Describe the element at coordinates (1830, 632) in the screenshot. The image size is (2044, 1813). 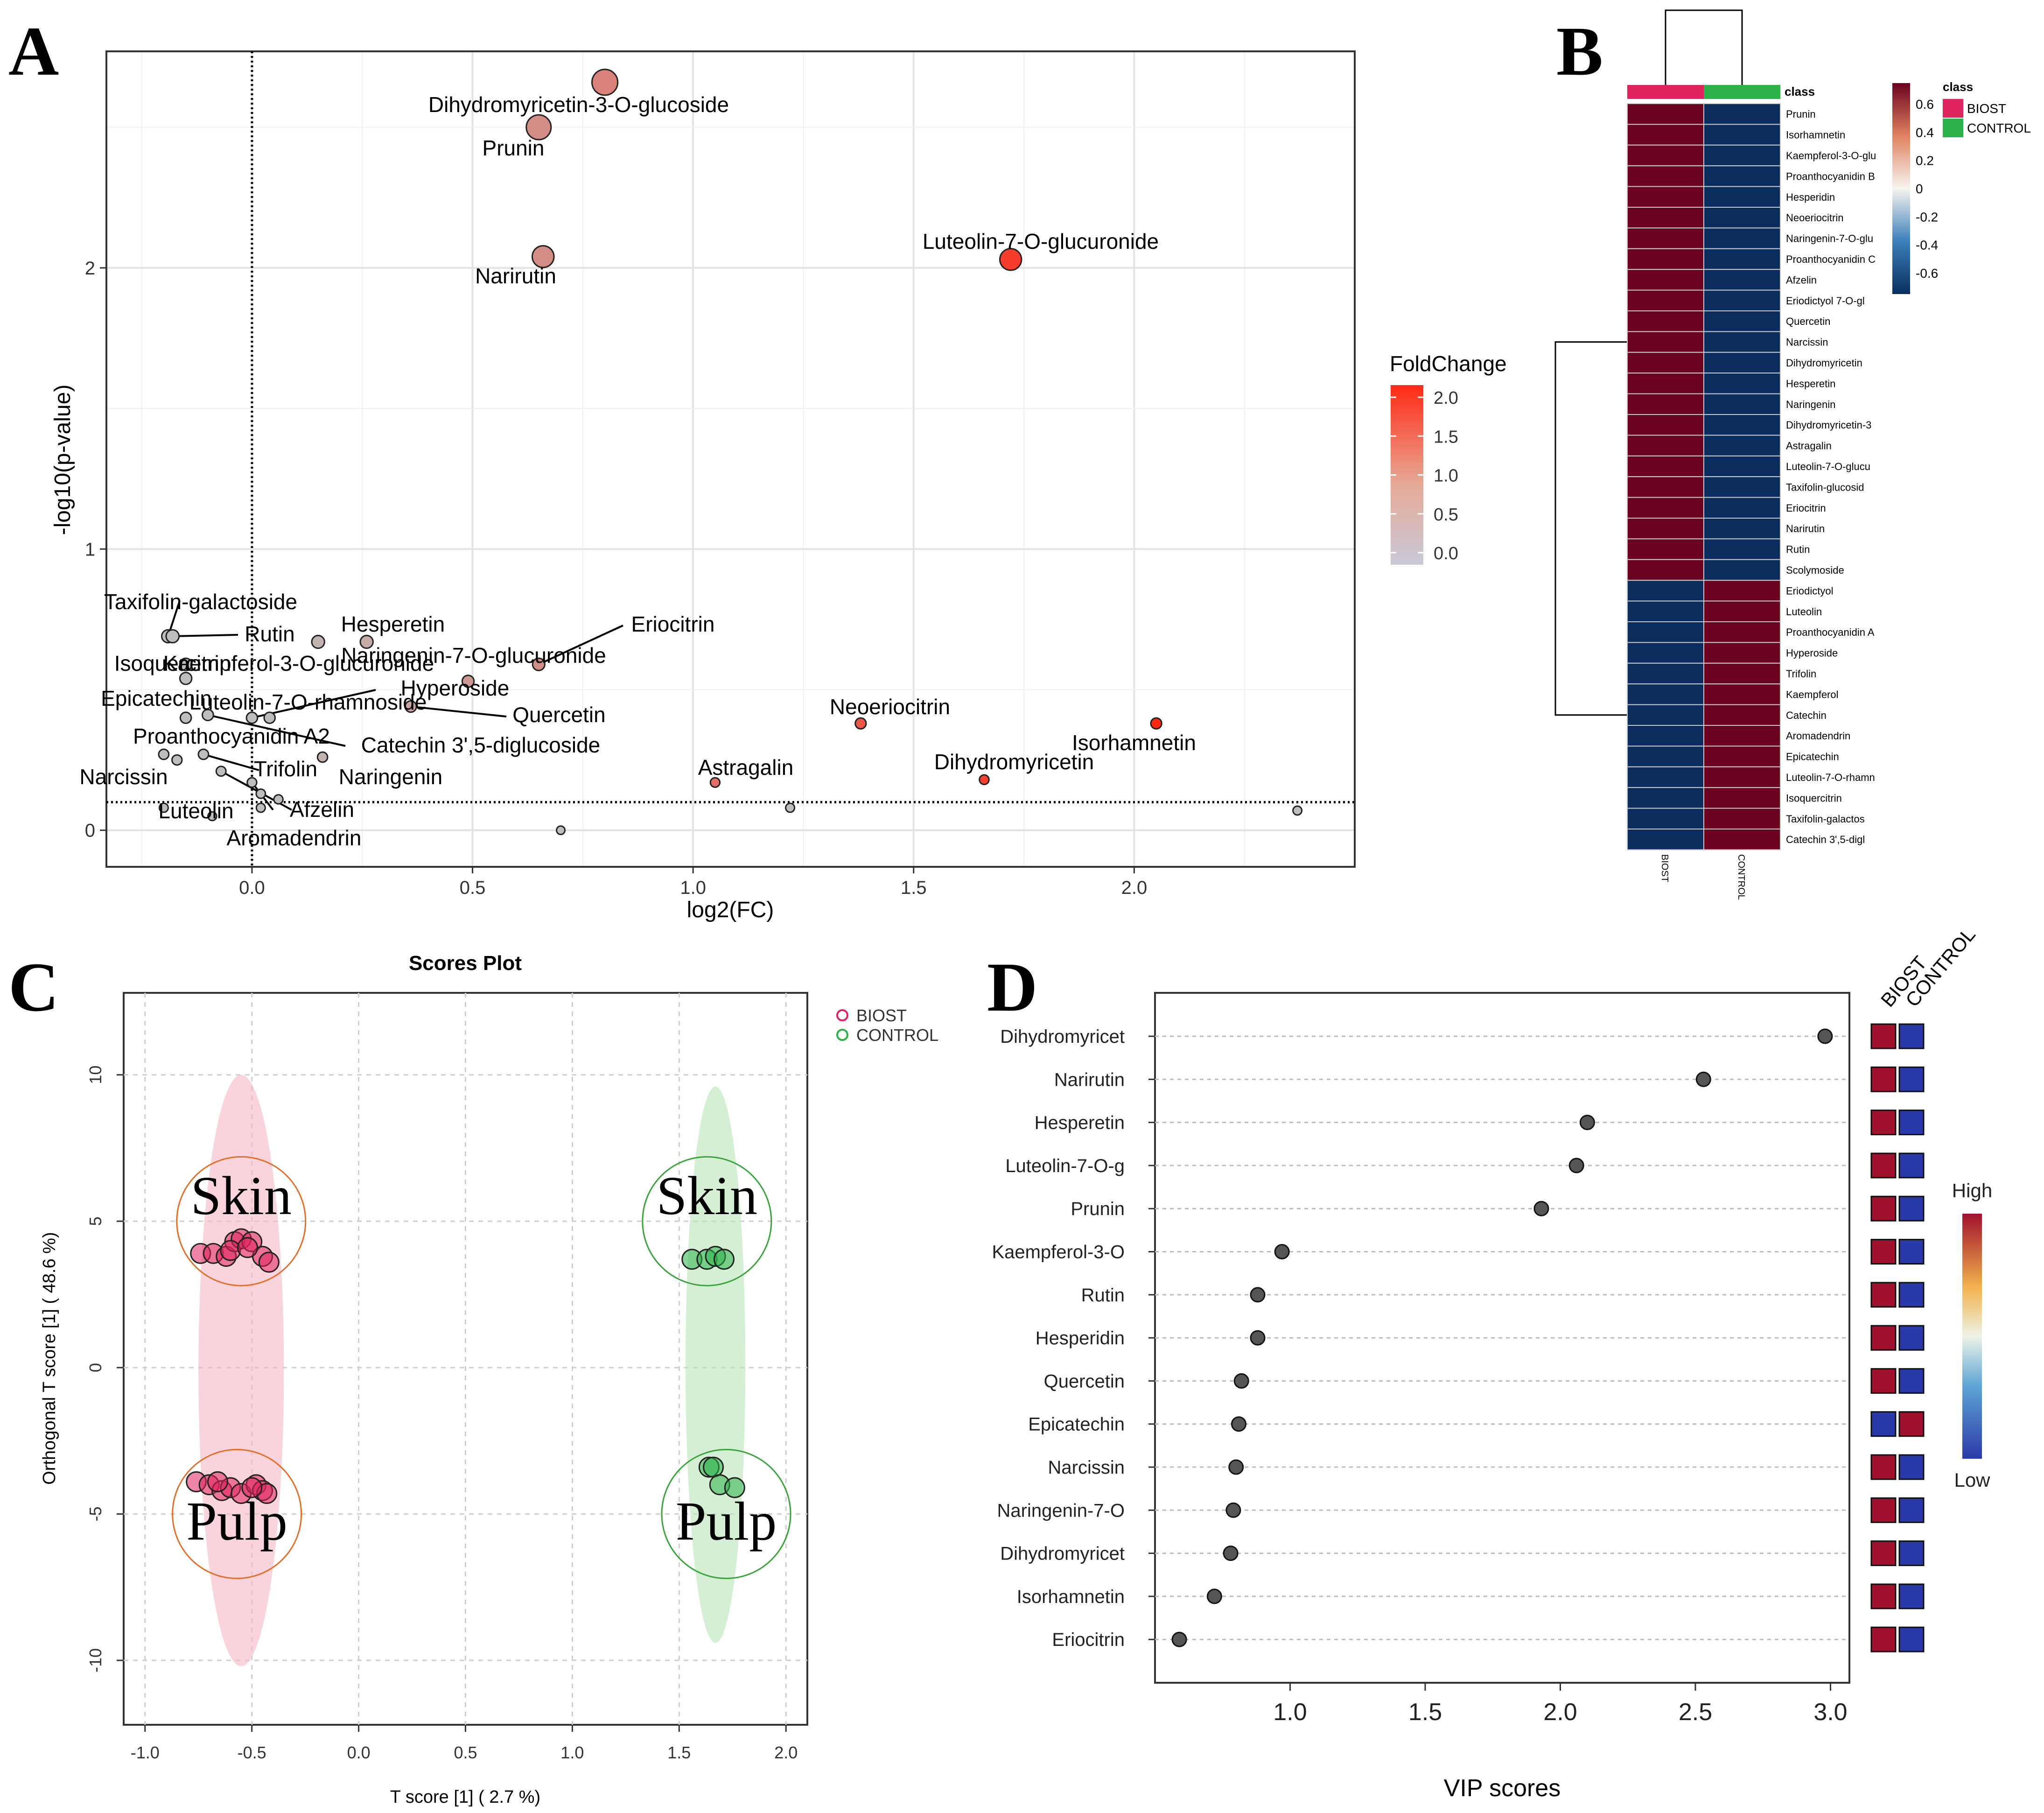
I see `heatmap-row-label: Proanthocyanidin A` at that location.